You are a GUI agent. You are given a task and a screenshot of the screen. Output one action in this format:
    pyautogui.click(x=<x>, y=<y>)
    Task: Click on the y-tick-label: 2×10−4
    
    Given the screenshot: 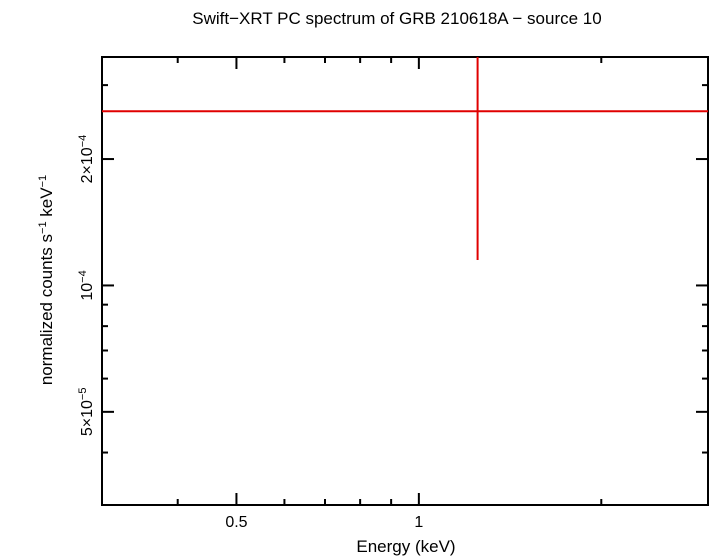 What is the action you would take?
    pyautogui.click(x=86, y=159)
    